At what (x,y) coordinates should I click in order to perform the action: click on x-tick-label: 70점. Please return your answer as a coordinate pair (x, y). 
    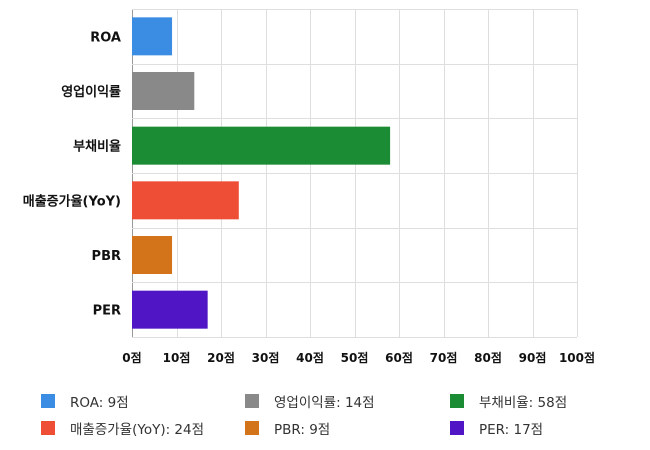
    Looking at the image, I should click on (444, 357).